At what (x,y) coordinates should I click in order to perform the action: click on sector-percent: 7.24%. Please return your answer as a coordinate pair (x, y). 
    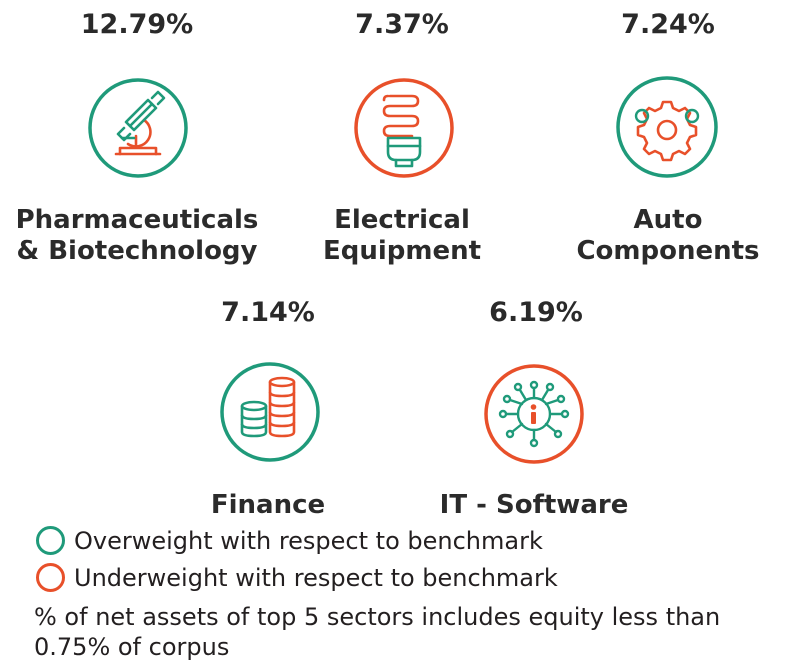
    Looking at the image, I should click on (668, 24).